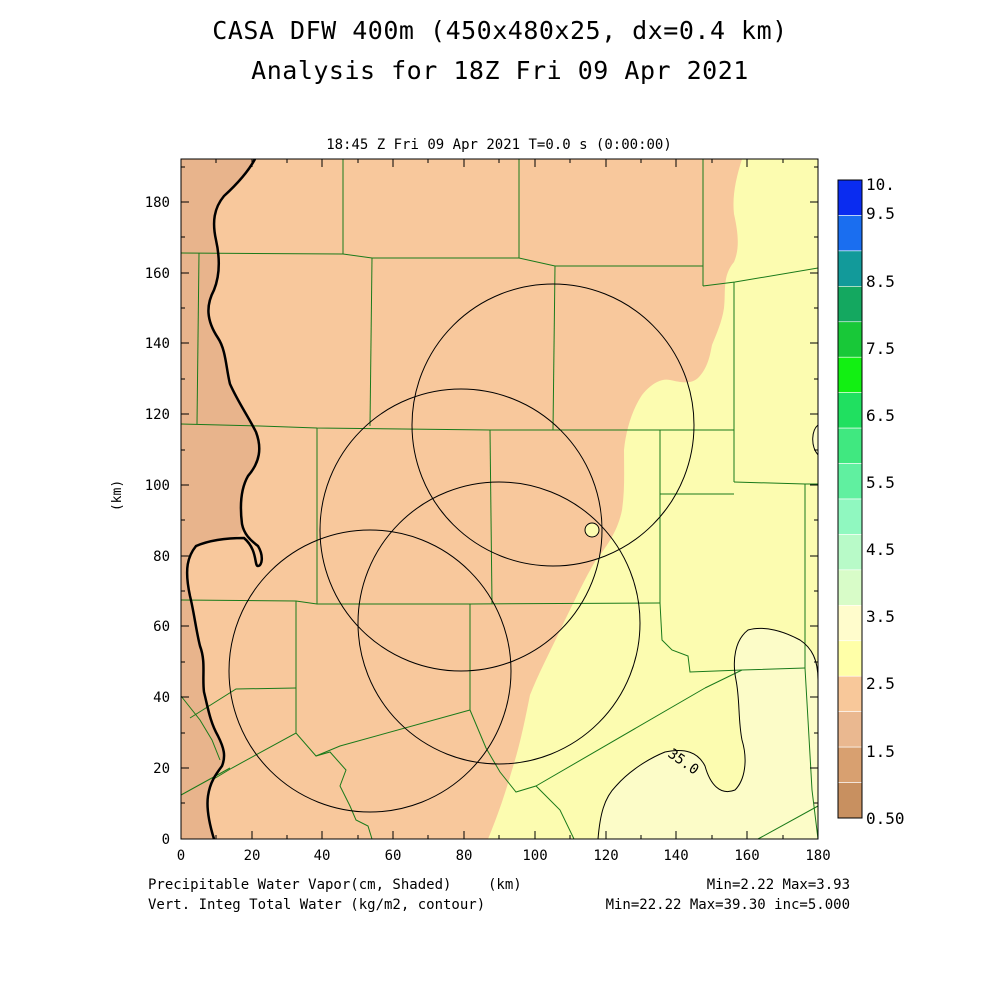 This screenshot has width=1000, height=1000. Describe the element at coordinates (505, 885) in the screenshot. I see `x-axis-label: (km)` at that location.